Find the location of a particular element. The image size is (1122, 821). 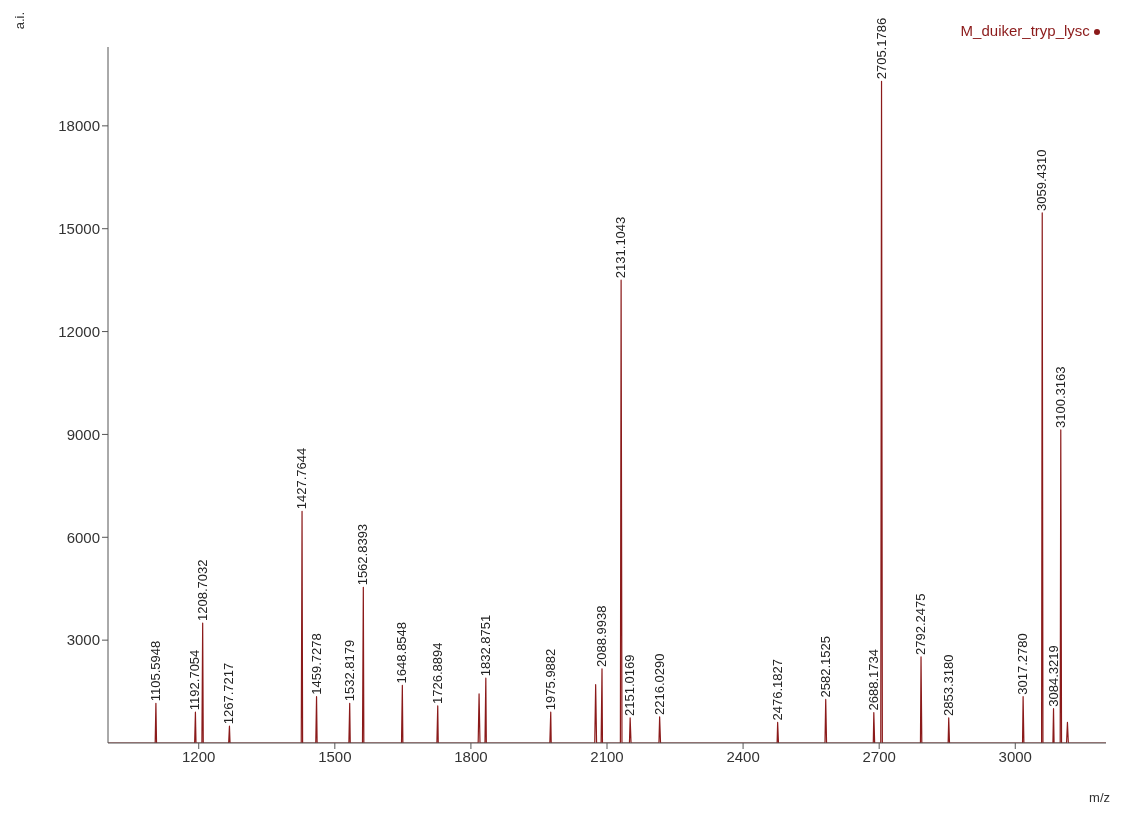

x-axis-title: m/z is located at coordinates (1099, 797).